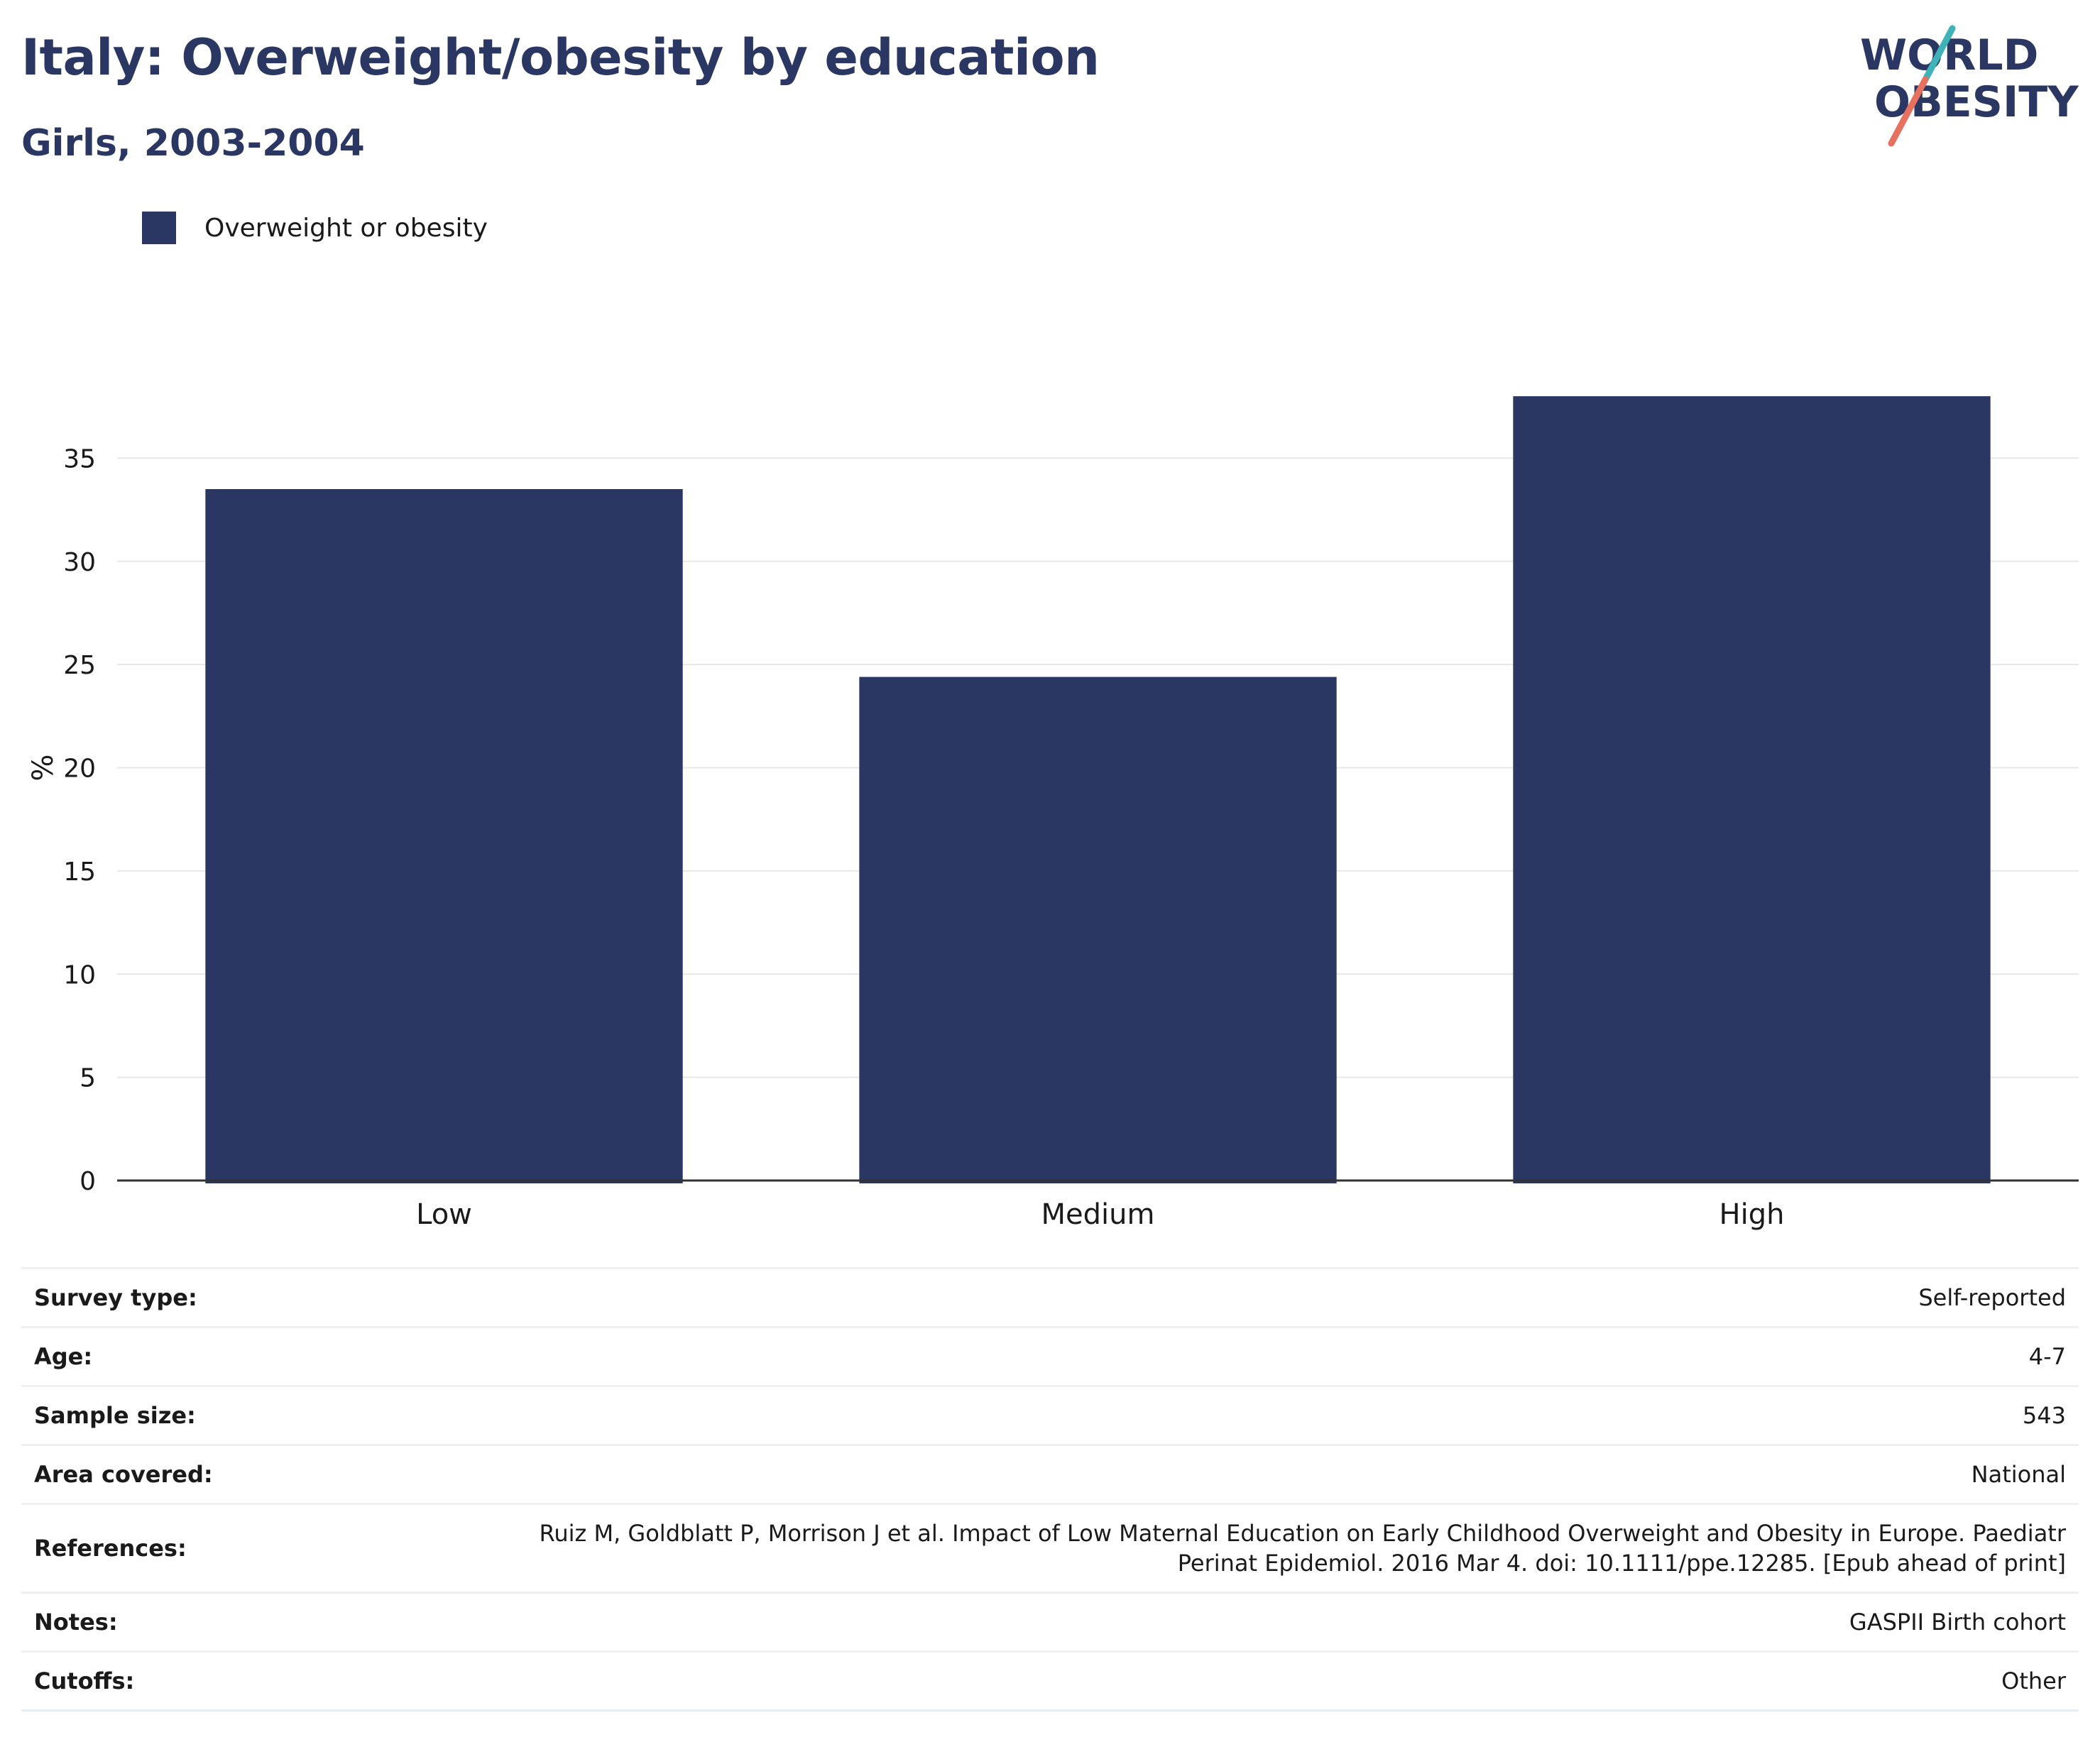 The image size is (2100, 1747). What do you see at coordinates (1939, 54) in the screenshot?
I see `logo-slash-teal` at bounding box center [1939, 54].